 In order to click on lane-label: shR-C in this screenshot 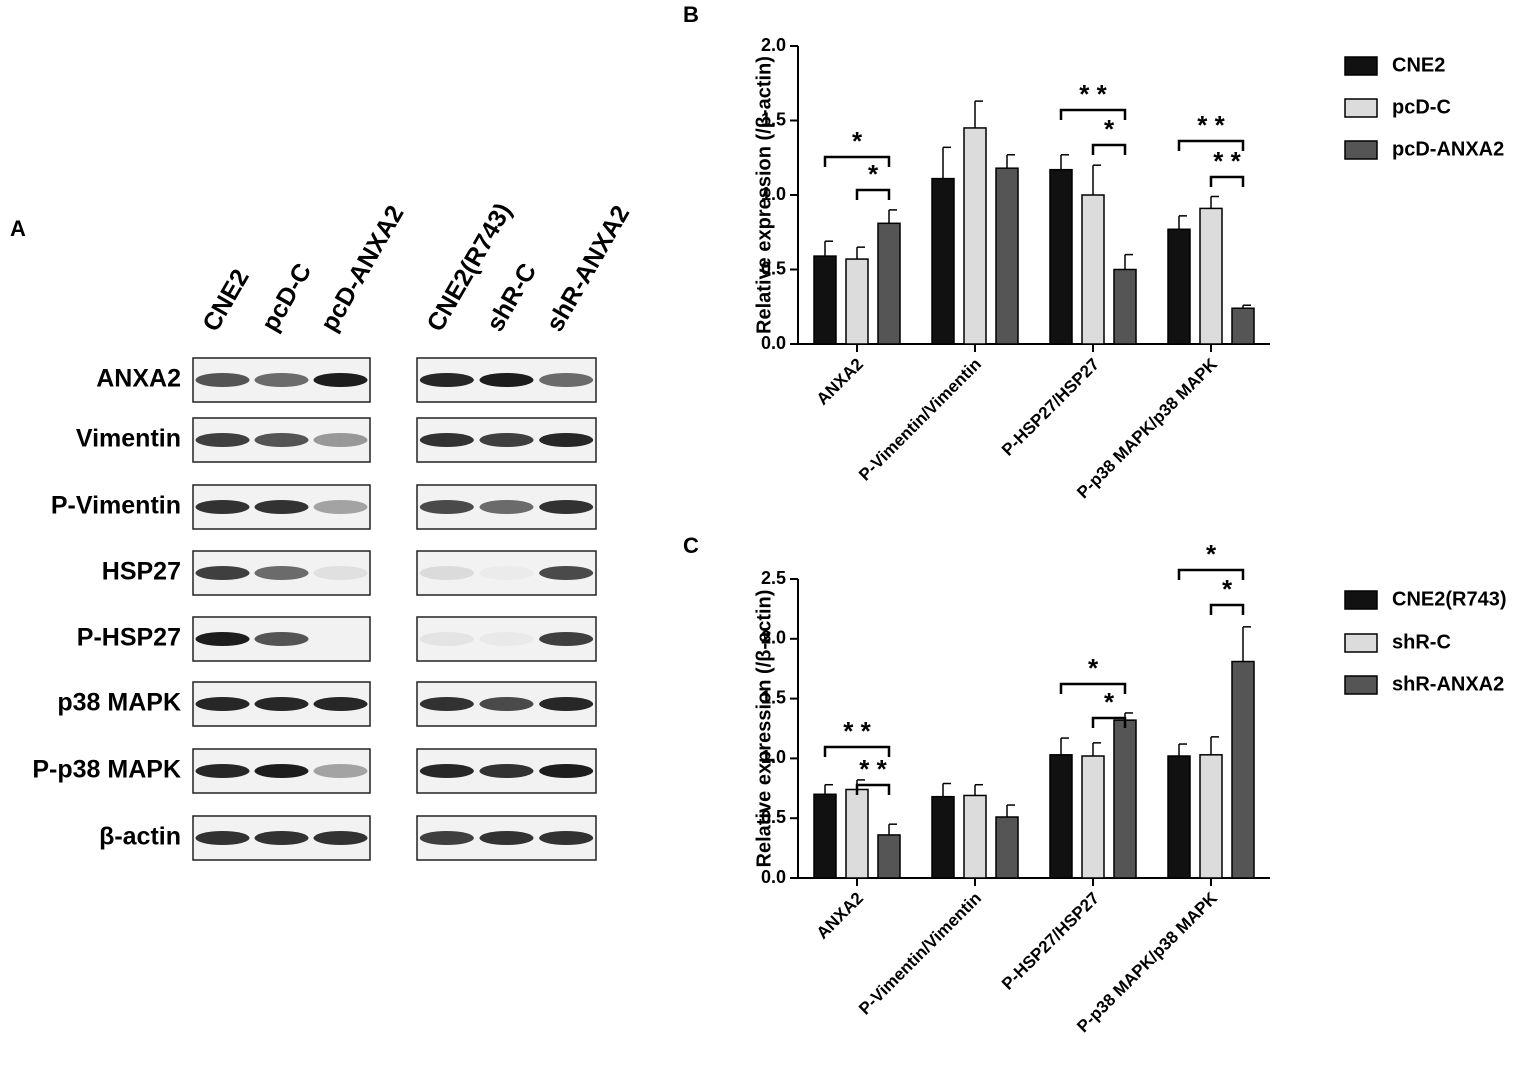, I will do `click(511, 298)`.